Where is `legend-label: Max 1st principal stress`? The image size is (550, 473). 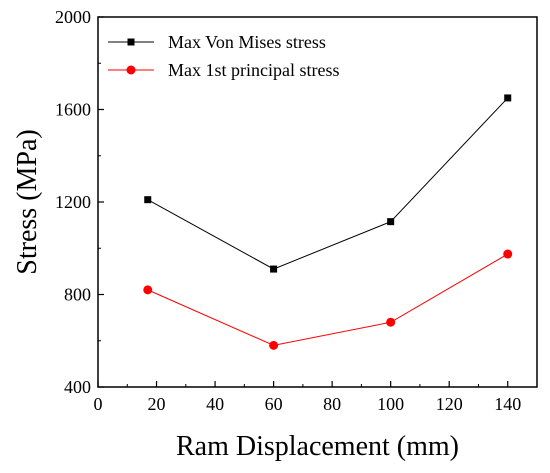 legend-label: Max 1st principal stress is located at coordinates (253, 70).